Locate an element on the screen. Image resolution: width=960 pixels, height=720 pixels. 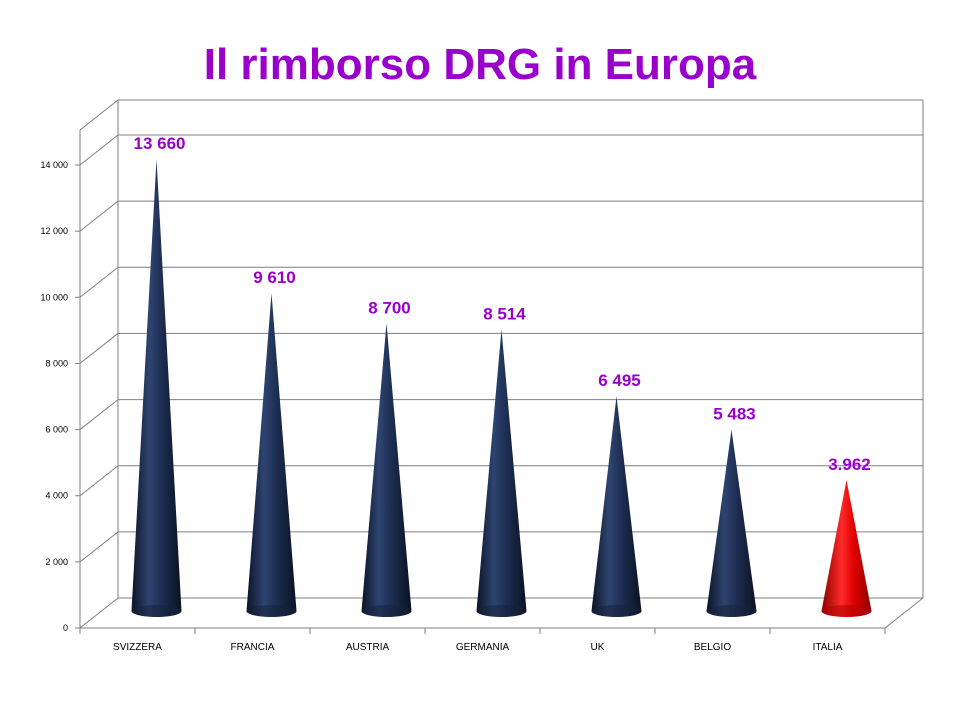
x-category-label: ITALIA is located at coordinates (828, 647).